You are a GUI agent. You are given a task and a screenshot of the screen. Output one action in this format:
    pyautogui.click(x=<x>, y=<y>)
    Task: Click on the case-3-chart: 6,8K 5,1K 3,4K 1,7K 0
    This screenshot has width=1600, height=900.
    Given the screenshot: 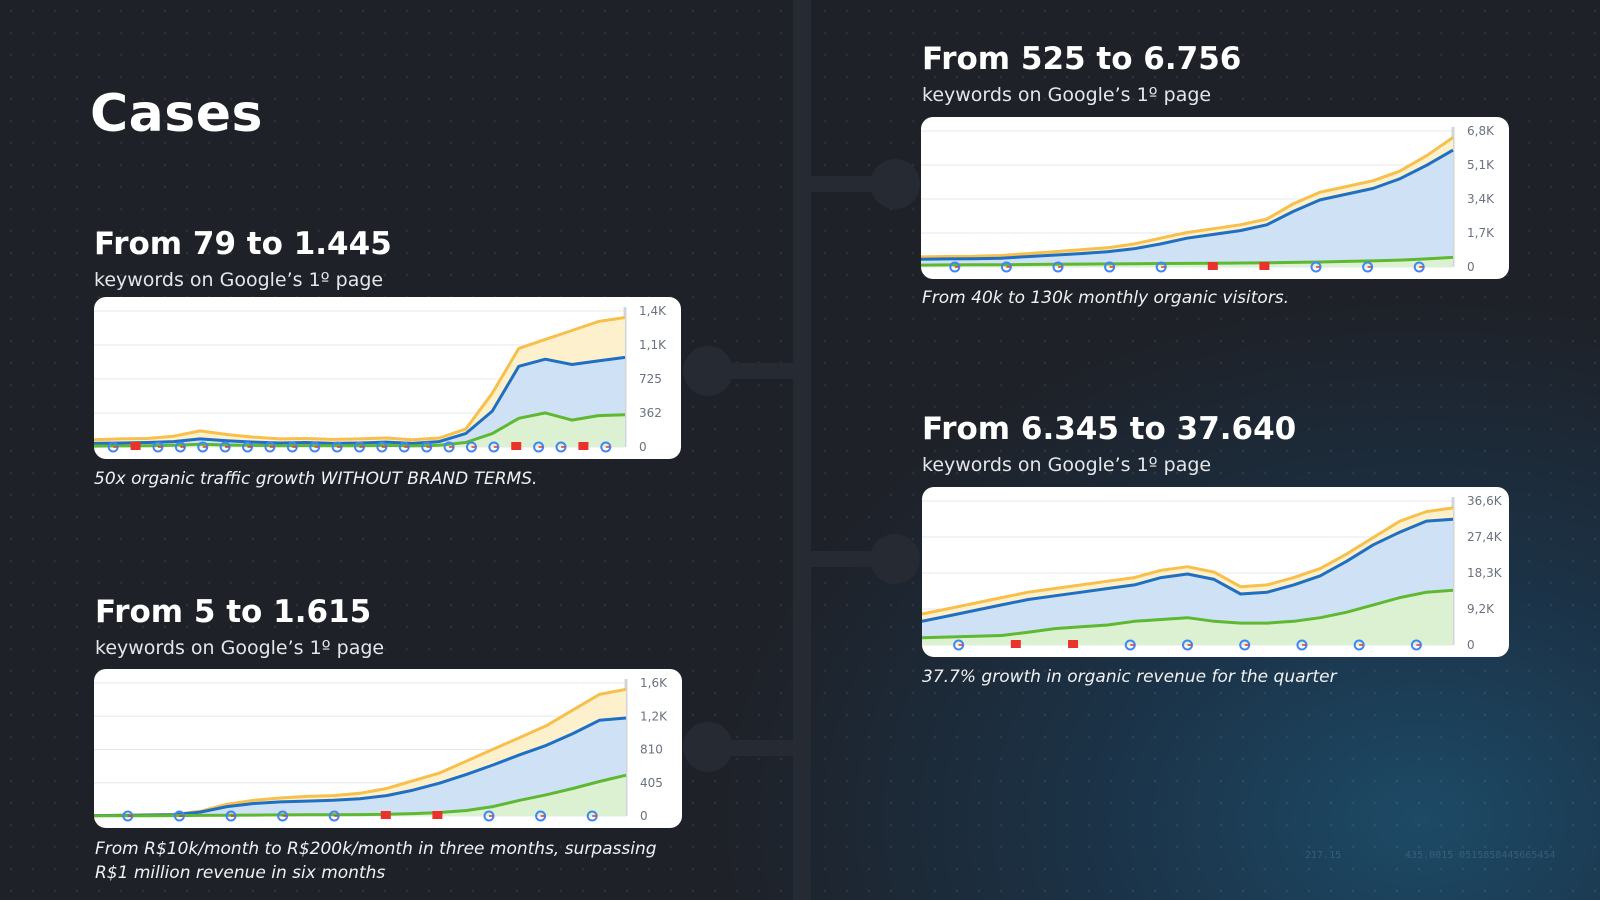 What is the action you would take?
    pyautogui.click(x=1208, y=199)
    